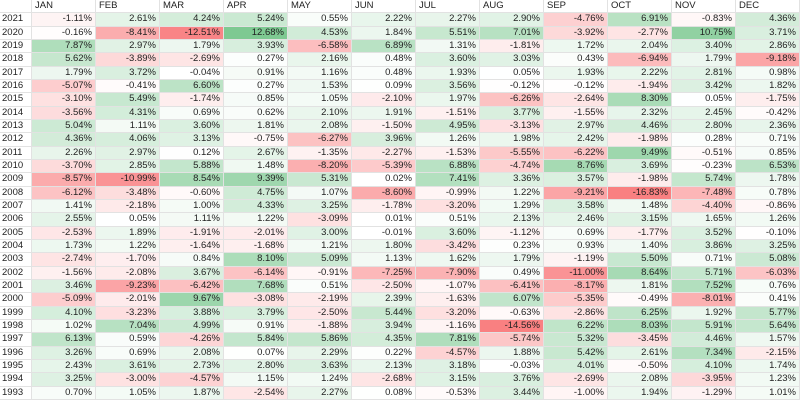 The height and width of the screenshot is (400, 800). What do you see at coordinates (704, 206) in the screenshot?
I see `return-cell: -4.40%` at bounding box center [704, 206].